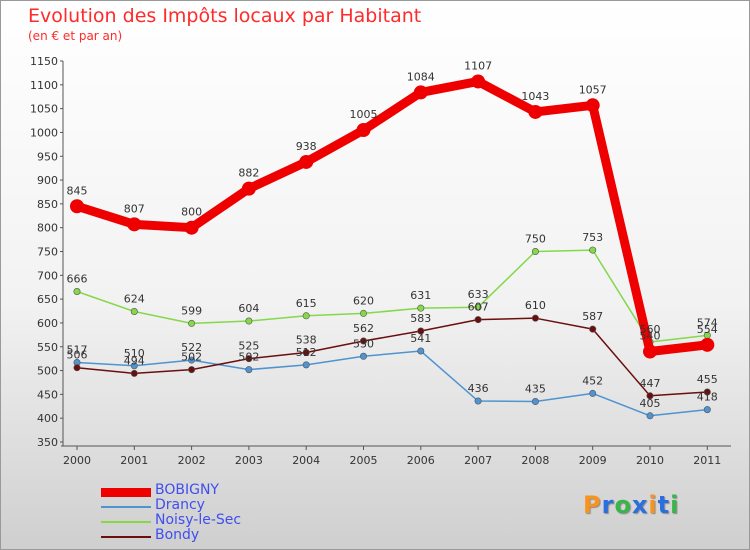  I want to click on data-label: 506, so click(77, 355).